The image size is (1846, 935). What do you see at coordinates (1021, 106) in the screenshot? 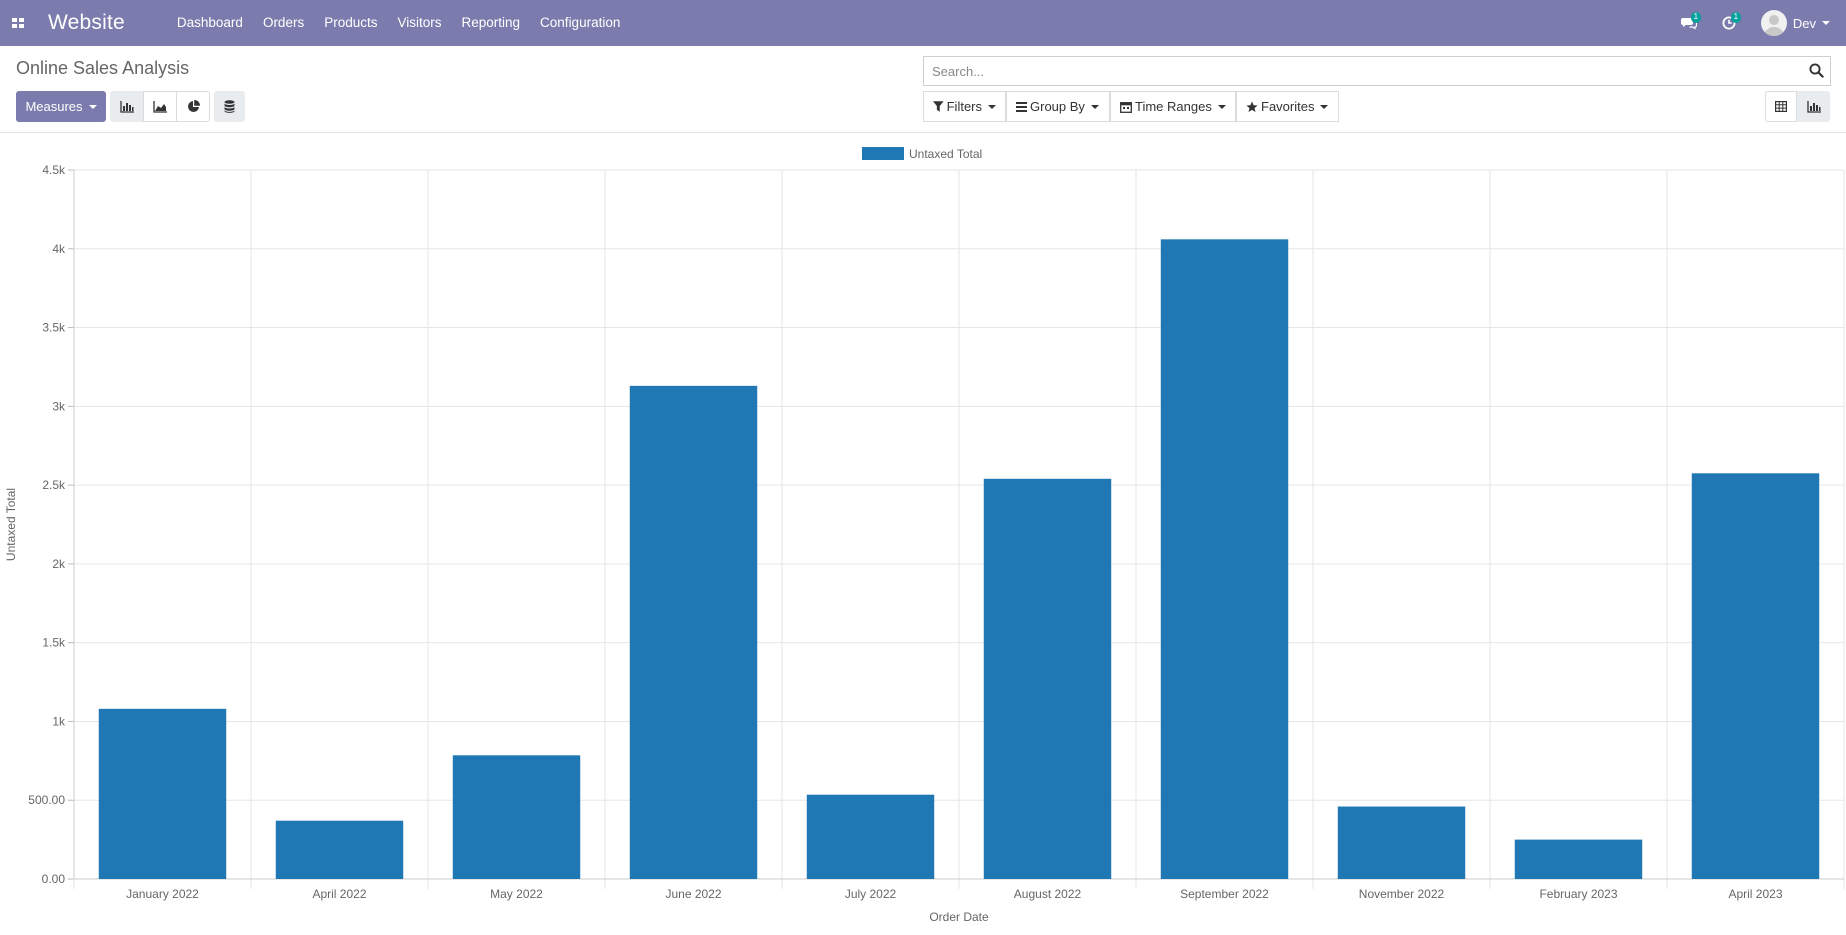
I see `bars-icon` at bounding box center [1021, 106].